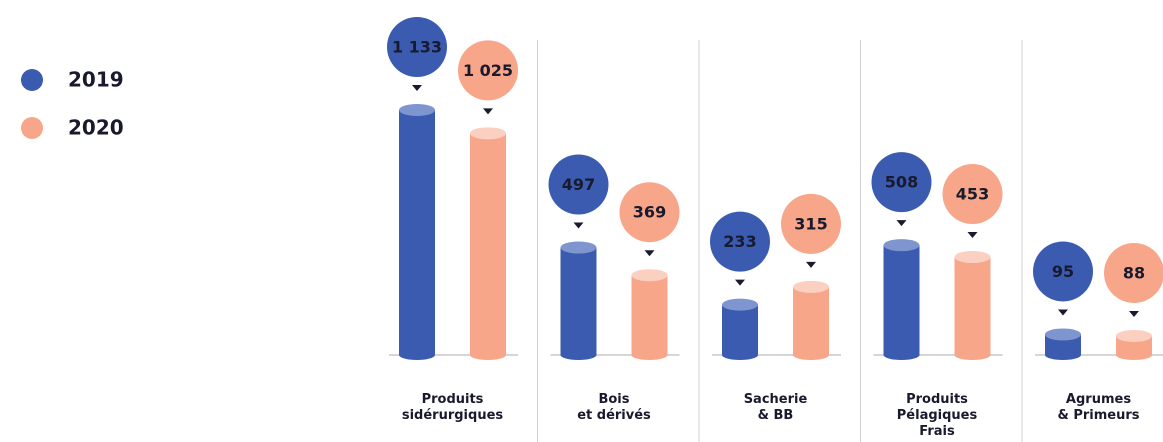  What do you see at coordinates (96, 128) in the screenshot?
I see `legend-label: 2020` at bounding box center [96, 128].